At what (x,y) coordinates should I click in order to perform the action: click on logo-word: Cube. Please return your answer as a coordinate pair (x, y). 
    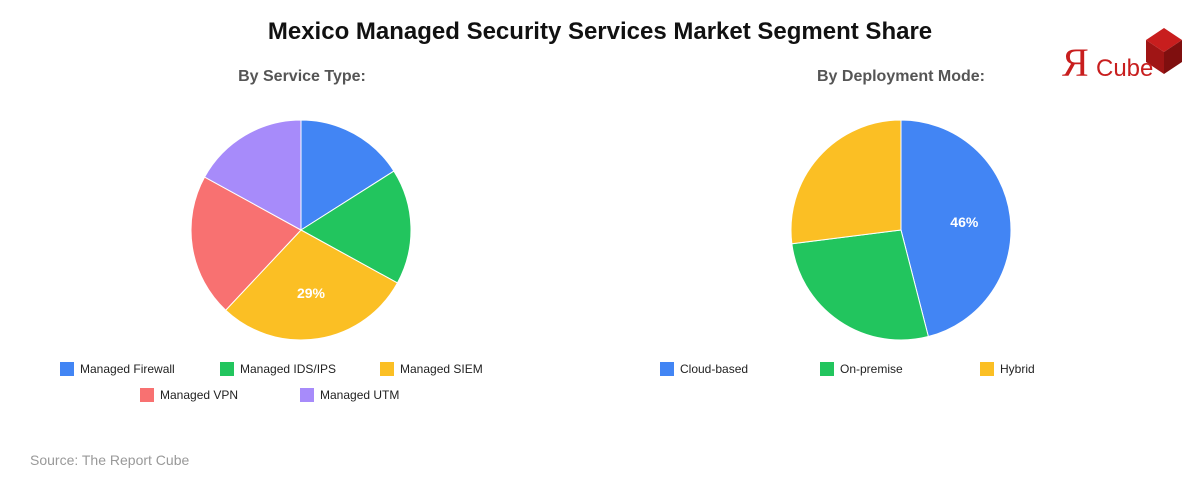
    Looking at the image, I should click on (1124, 68).